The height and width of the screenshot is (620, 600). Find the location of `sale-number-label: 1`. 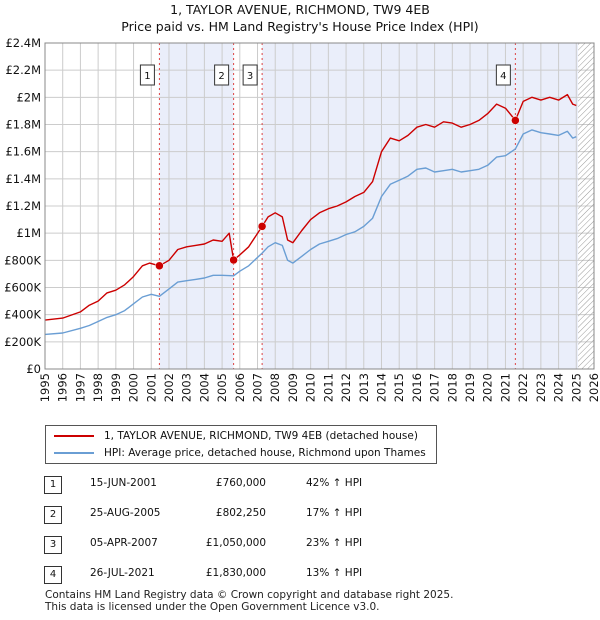

sale-number-label: 1 is located at coordinates (147, 76).